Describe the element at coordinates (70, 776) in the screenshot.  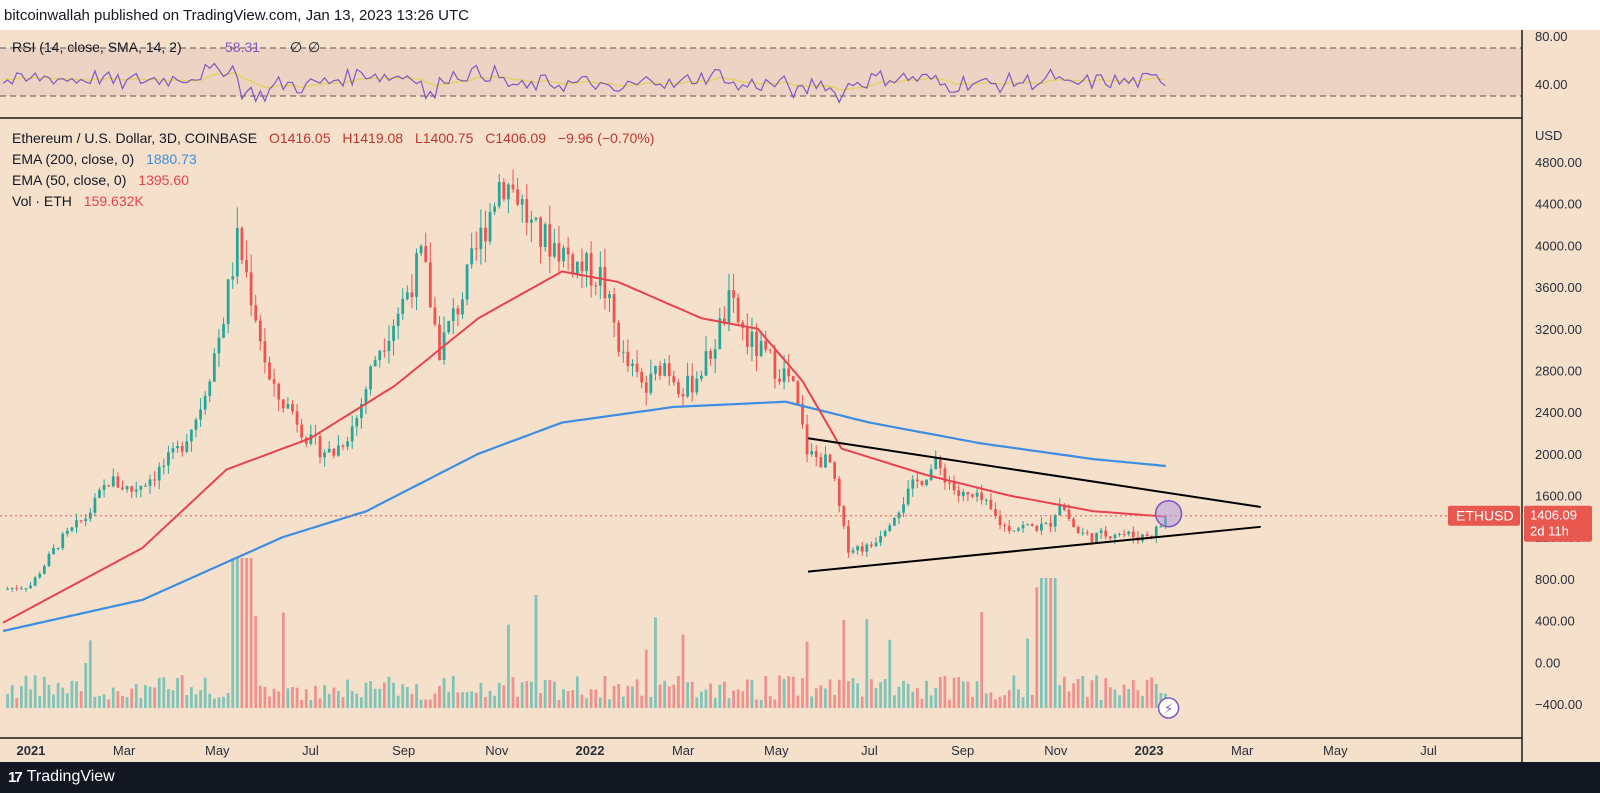
I see `footer-brand: TradingView` at that location.